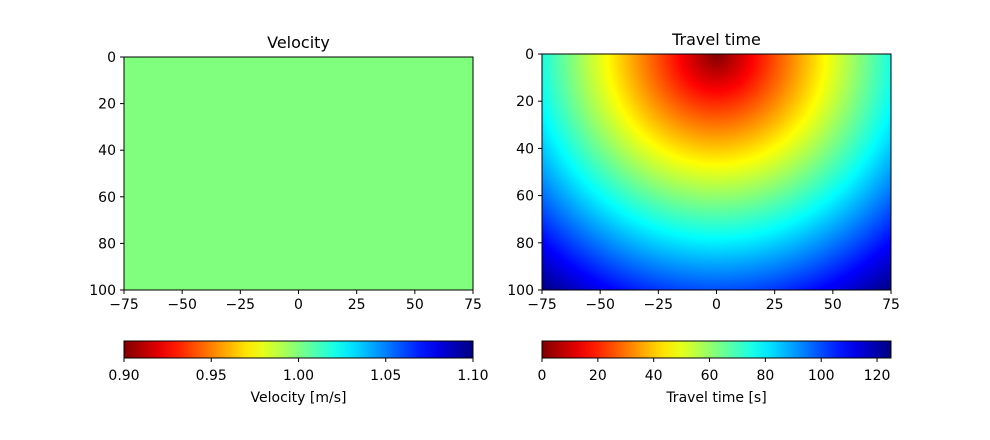 The height and width of the screenshot is (440, 990). What do you see at coordinates (877, 376) in the screenshot?
I see `colorbar-tick-label: 120` at bounding box center [877, 376].